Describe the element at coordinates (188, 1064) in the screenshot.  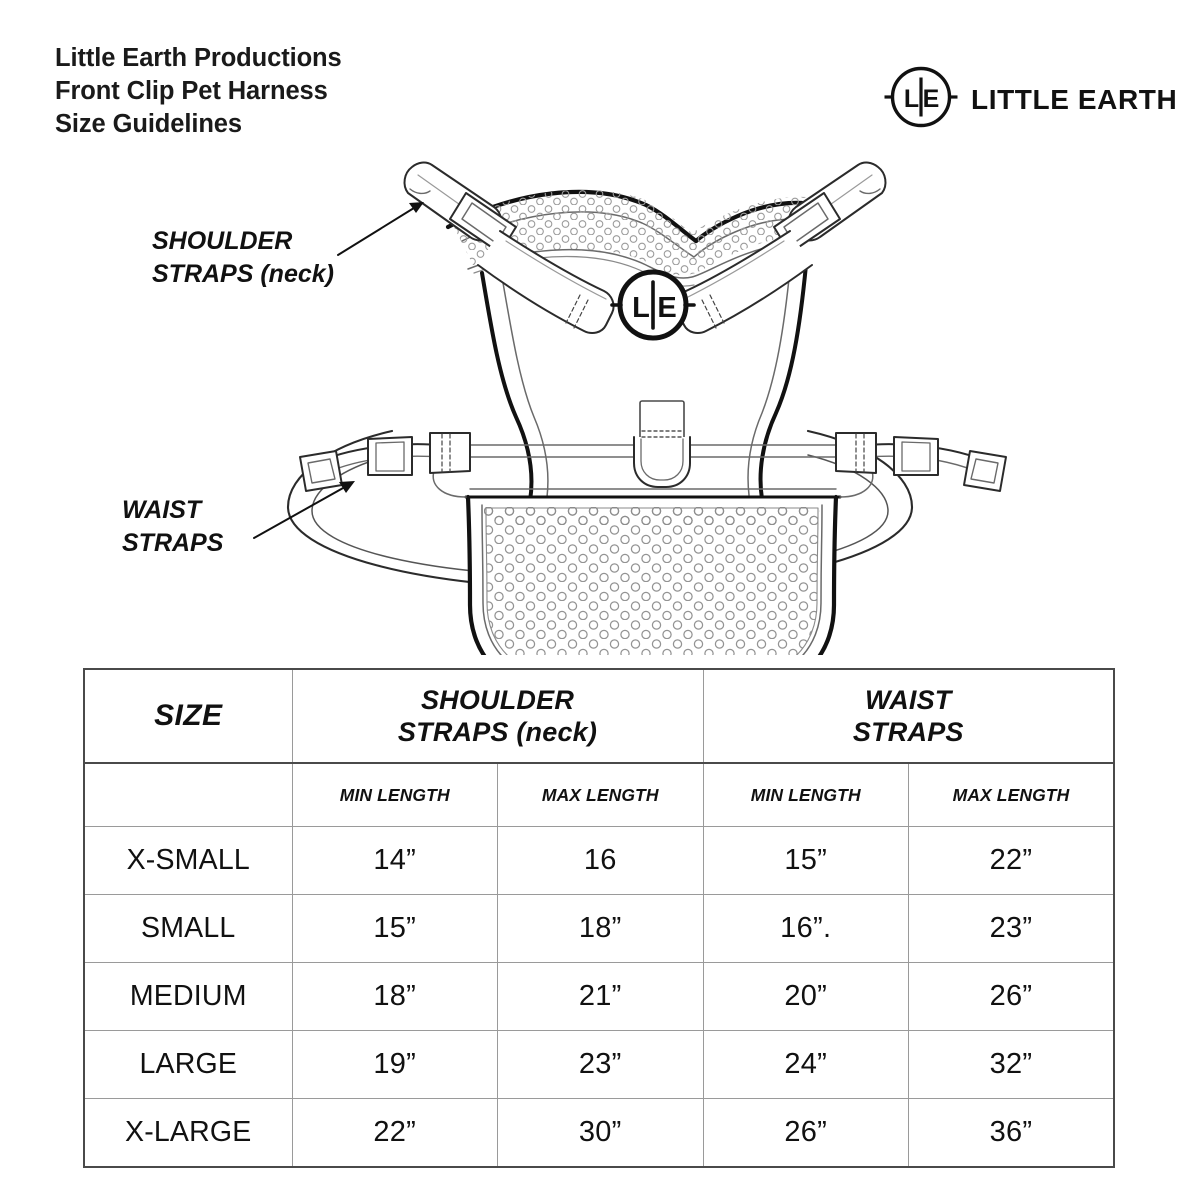
I see `cell-size: LARGE` at that location.